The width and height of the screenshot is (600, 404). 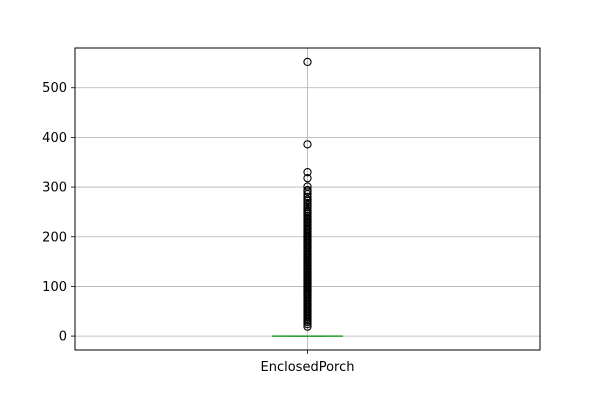 What do you see at coordinates (63, 337) in the screenshot?
I see `y-tick-label: 0` at bounding box center [63, 337].